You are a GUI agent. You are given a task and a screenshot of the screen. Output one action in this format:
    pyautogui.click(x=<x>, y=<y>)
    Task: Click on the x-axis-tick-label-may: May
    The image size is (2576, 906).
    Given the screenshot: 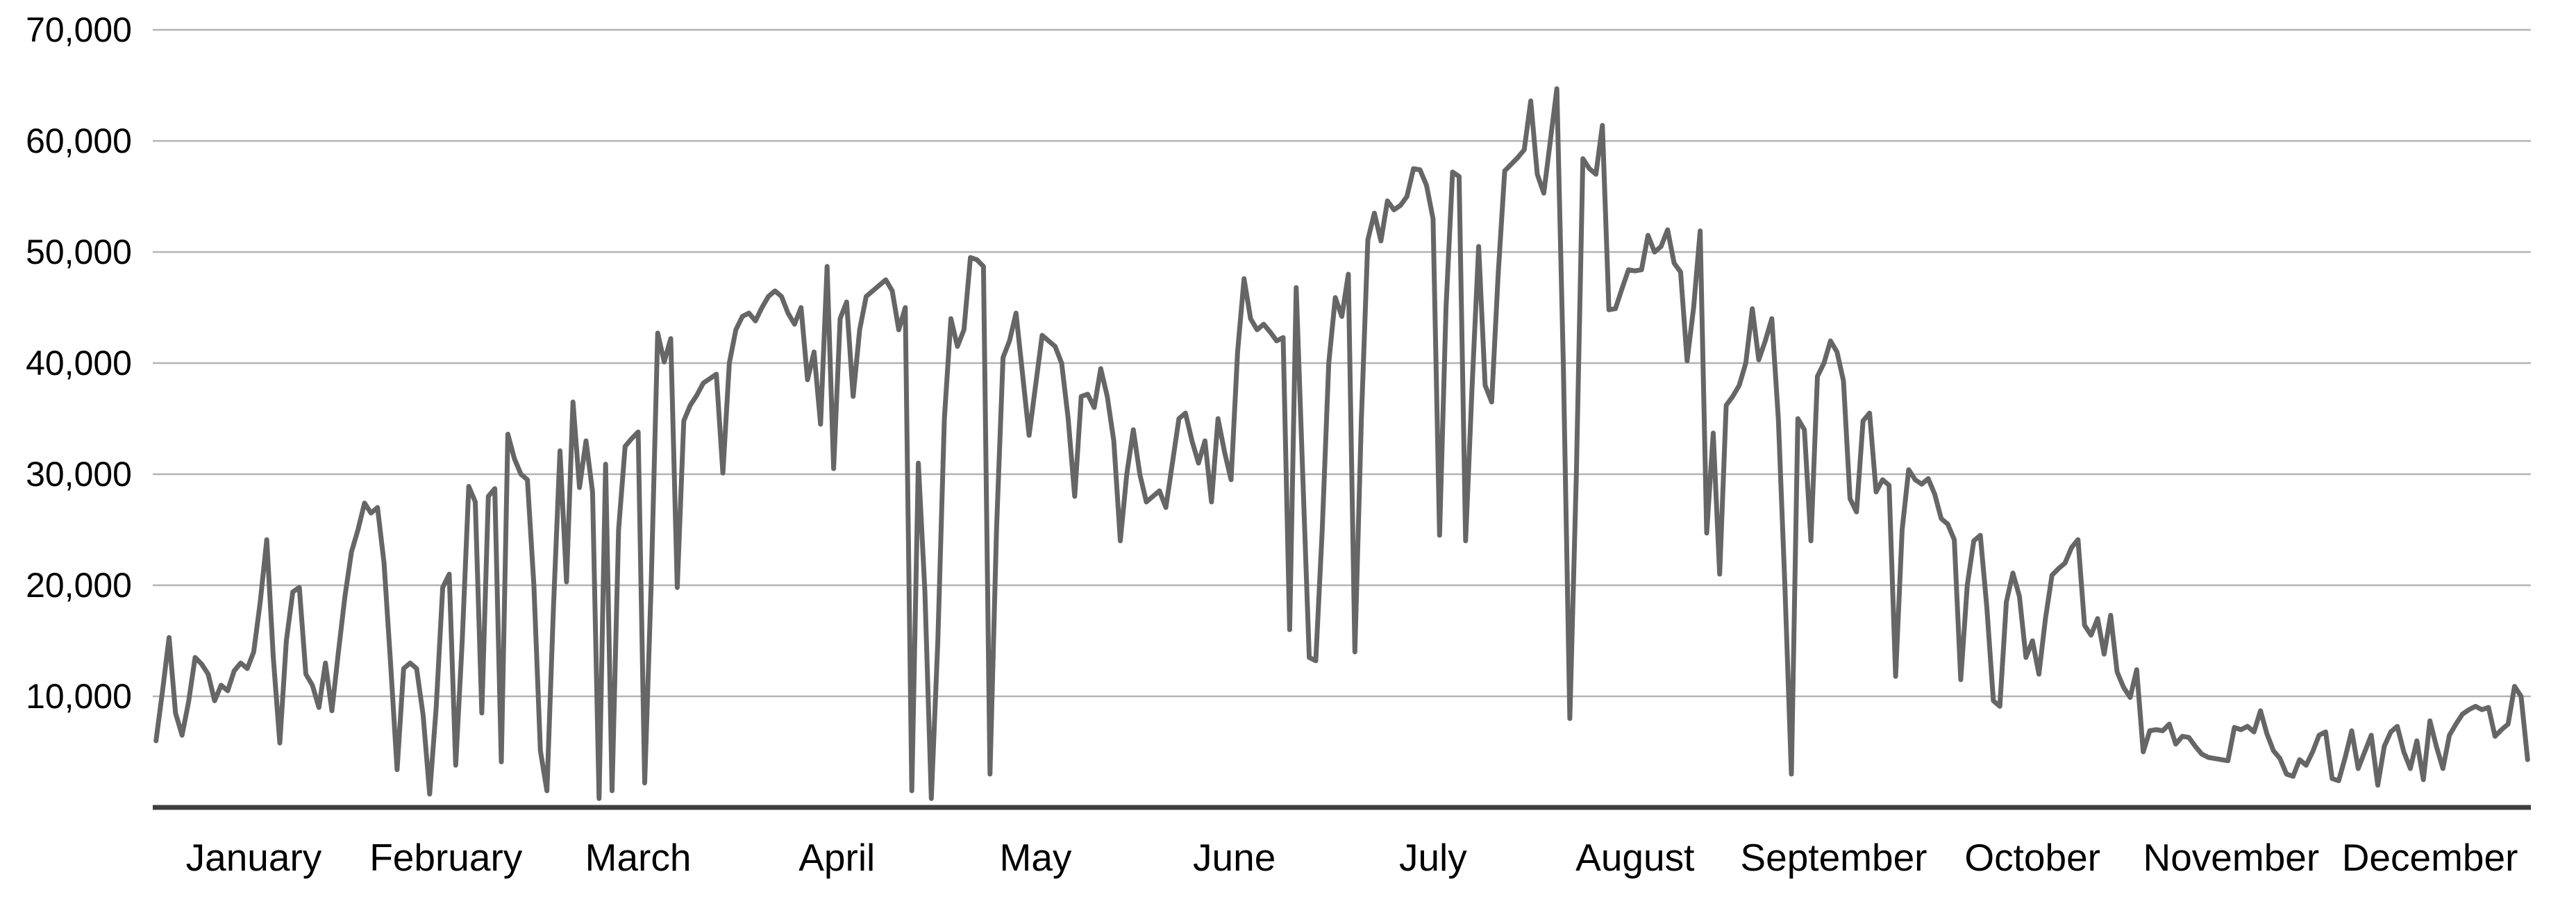 What is the action you would take?
    pyautogui.click(x=1035, y=857)
    